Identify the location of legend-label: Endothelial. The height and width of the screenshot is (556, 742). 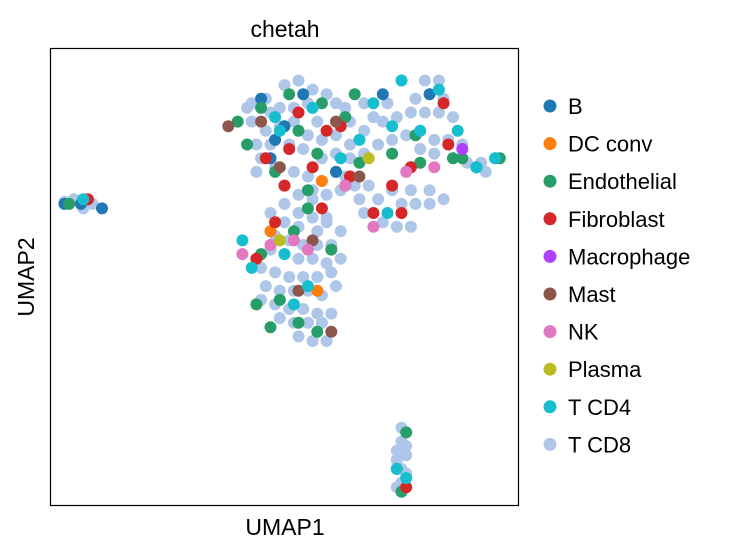
(622, 181).